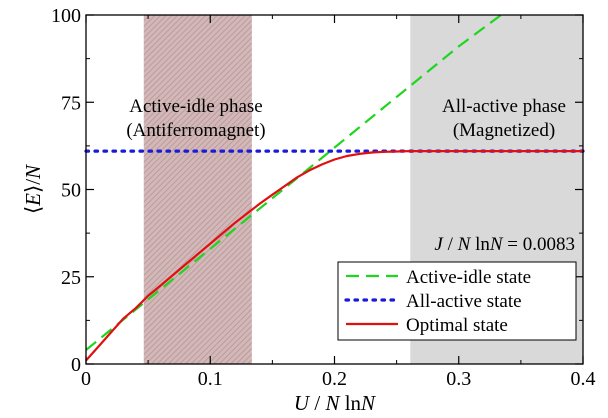 This screenshot has height=418, width=608. What do you see at coordinates (76, 365) in the screenshot?
I see `y-tick-label-0: 0` at bounding box center [76, 365].